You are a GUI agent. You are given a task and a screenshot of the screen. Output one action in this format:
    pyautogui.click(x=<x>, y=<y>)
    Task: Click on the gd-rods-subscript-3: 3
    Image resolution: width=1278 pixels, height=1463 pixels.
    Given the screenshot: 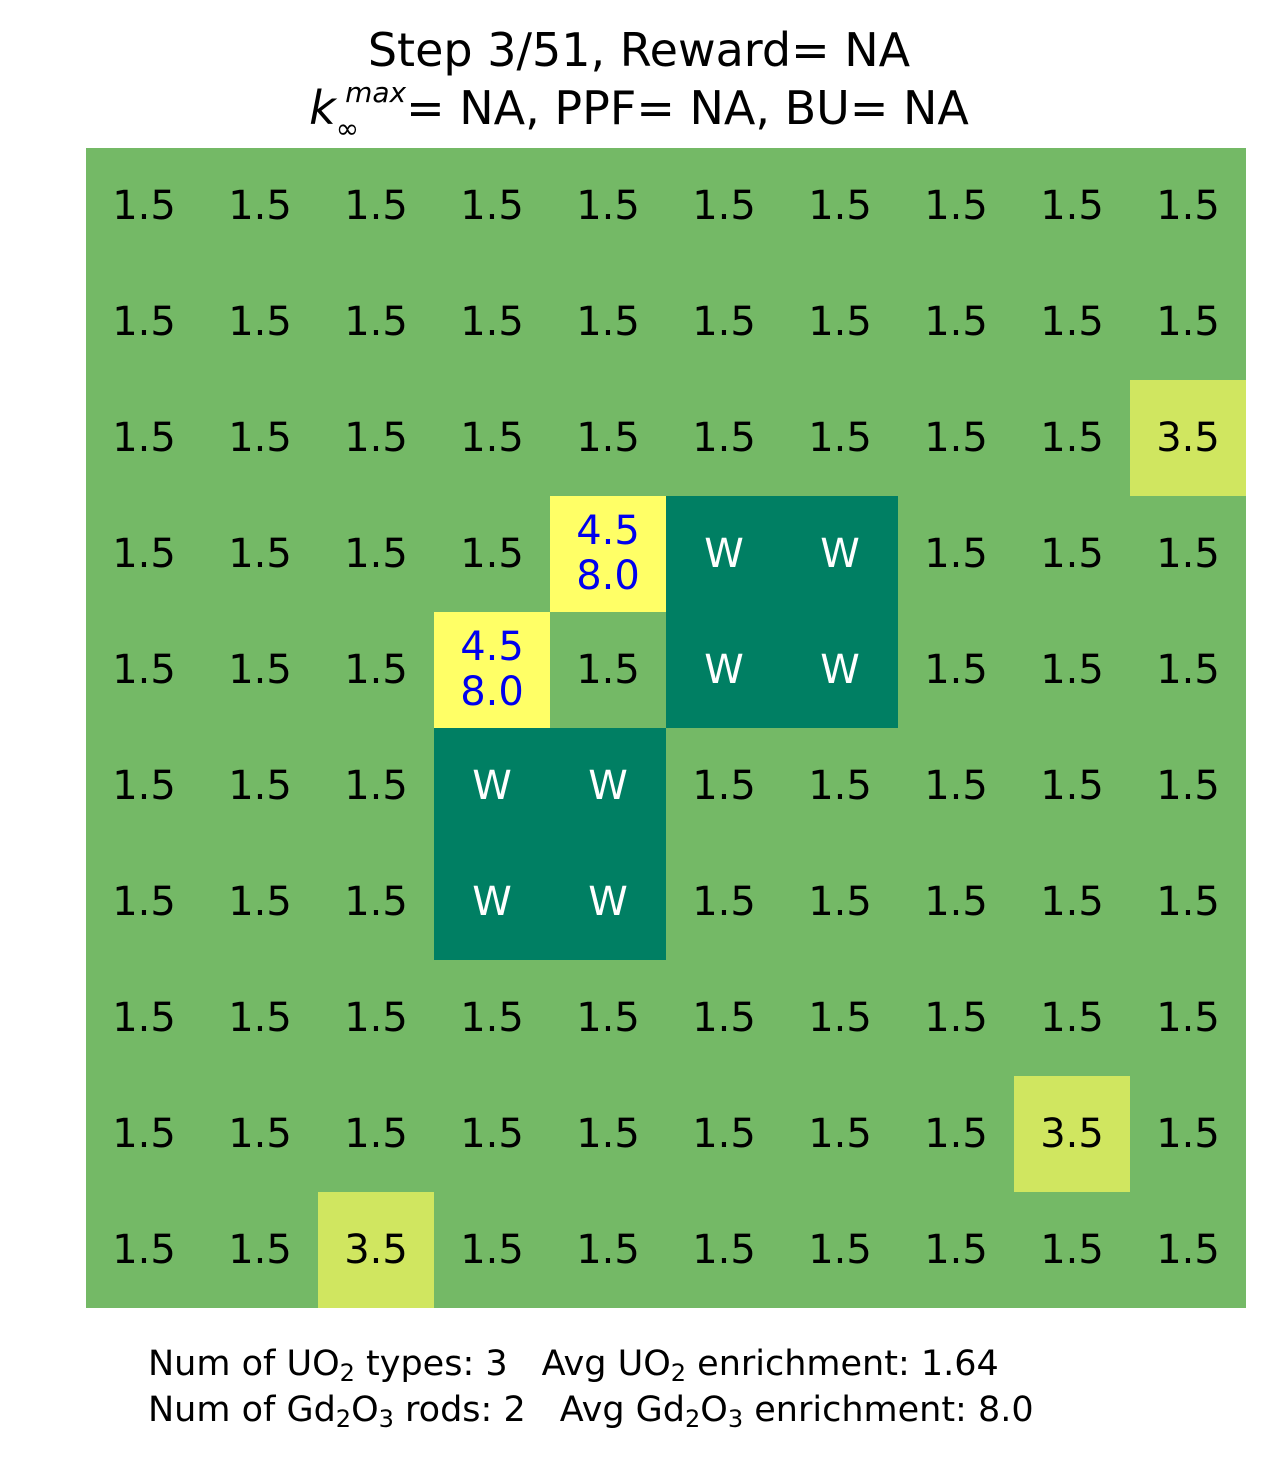 What is the action you would take?
    pyautogui.click(x=386, y=1419)
    